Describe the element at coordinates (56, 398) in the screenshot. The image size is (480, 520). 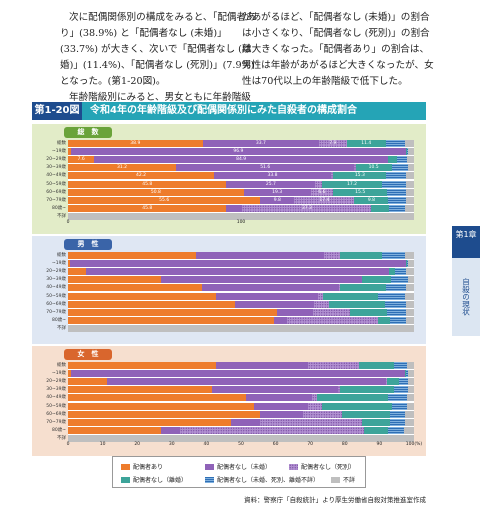
I see `row-label: 40~49歳` at that location.